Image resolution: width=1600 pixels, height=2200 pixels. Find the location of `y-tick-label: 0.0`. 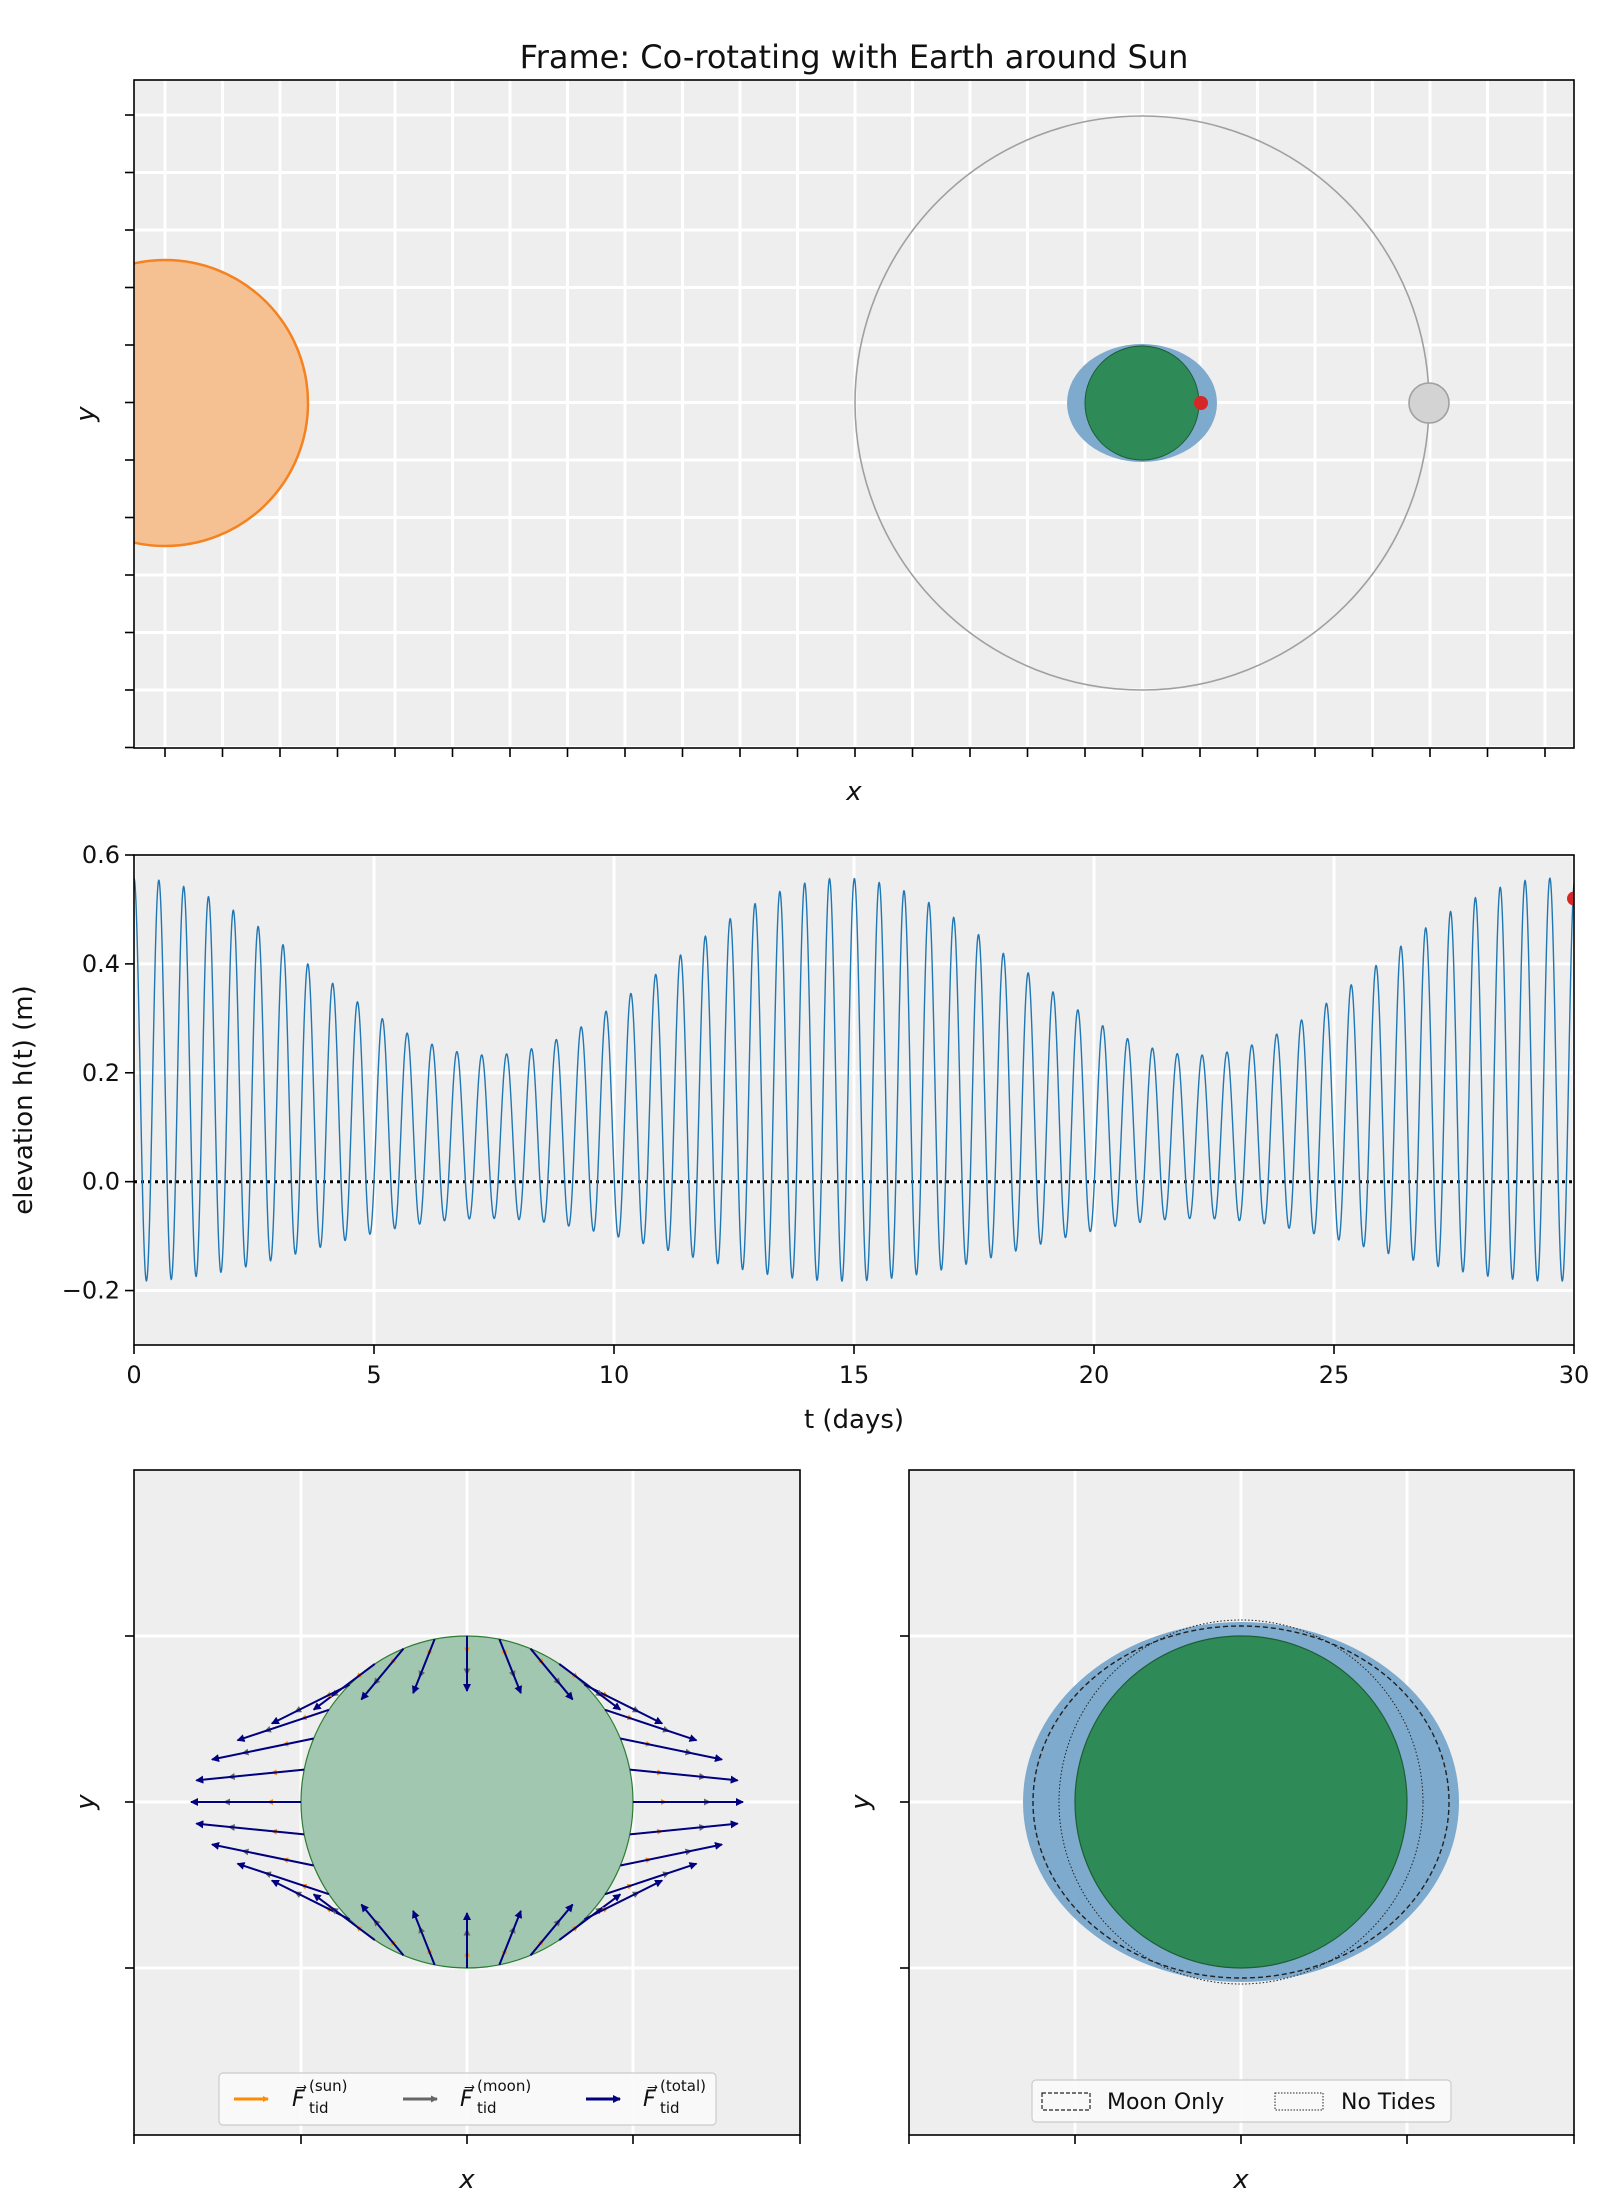

y-tick-label: 0.0 is located at coordinates (101, 1182).